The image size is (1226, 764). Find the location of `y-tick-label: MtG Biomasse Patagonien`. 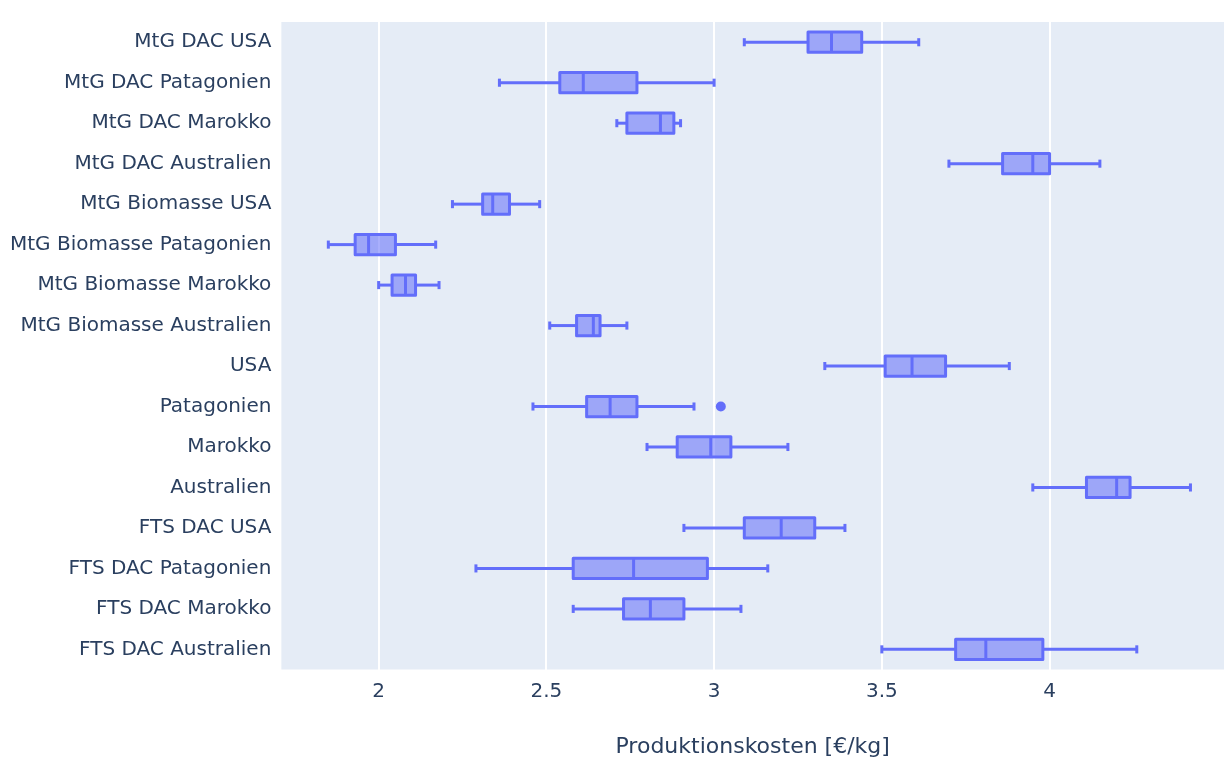

y-tick-label: MtG Biomasse Patagonien is located at coordinates (140, 242).